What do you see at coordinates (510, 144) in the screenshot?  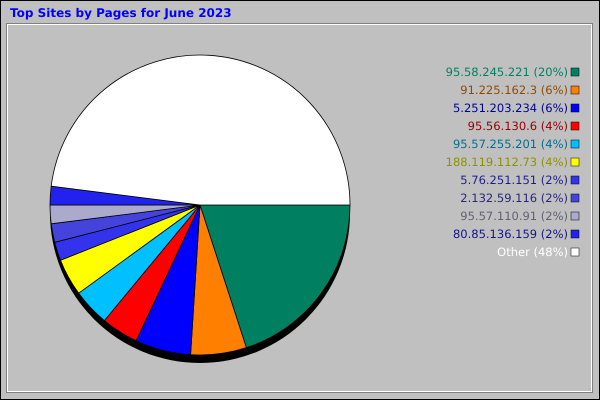 I see `legend-label: 95.57.255.201 (4%)` at bounding box center [510, 144].